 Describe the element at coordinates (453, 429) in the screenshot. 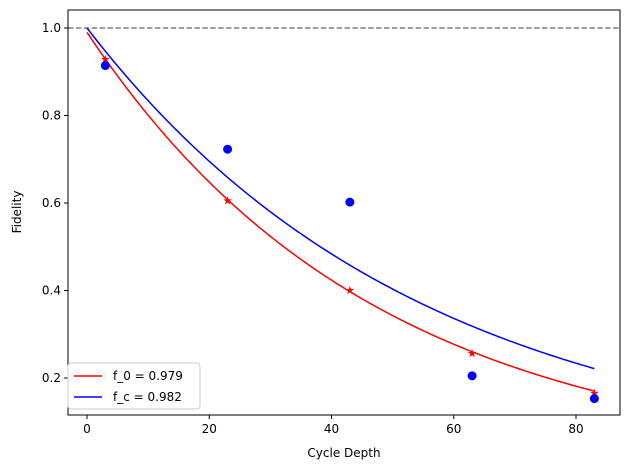

I see `x-tick-label: 60` at that location.